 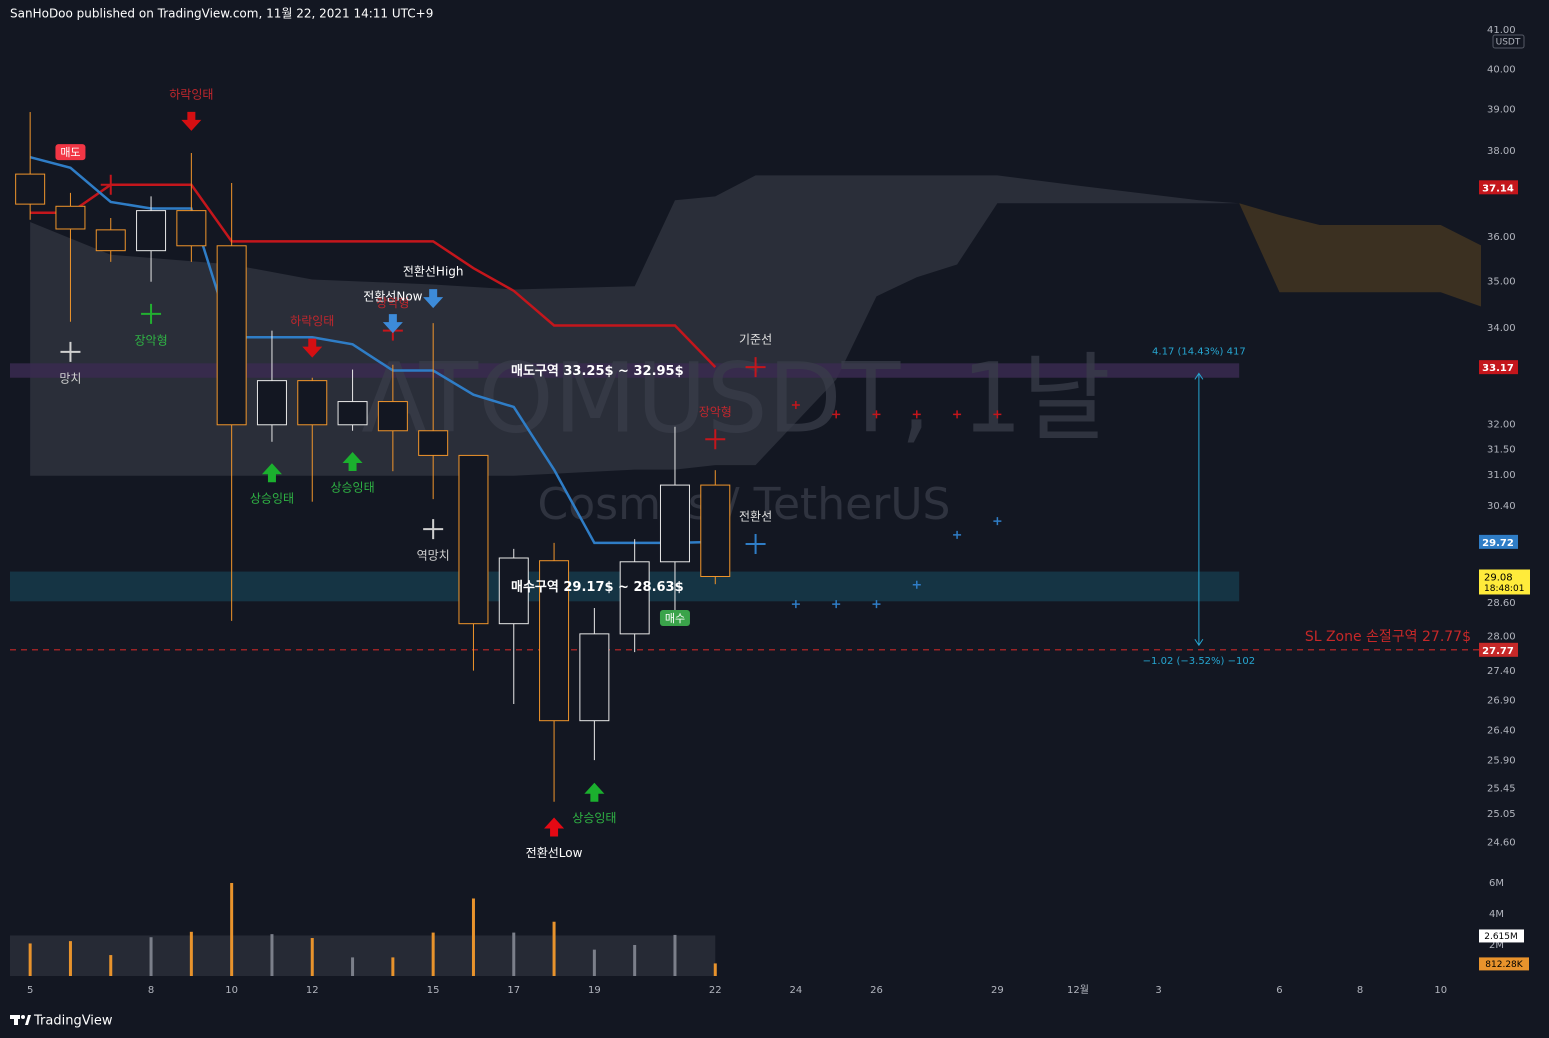 I want to click on x-tick-label: 5, so click(x=30, y=990).